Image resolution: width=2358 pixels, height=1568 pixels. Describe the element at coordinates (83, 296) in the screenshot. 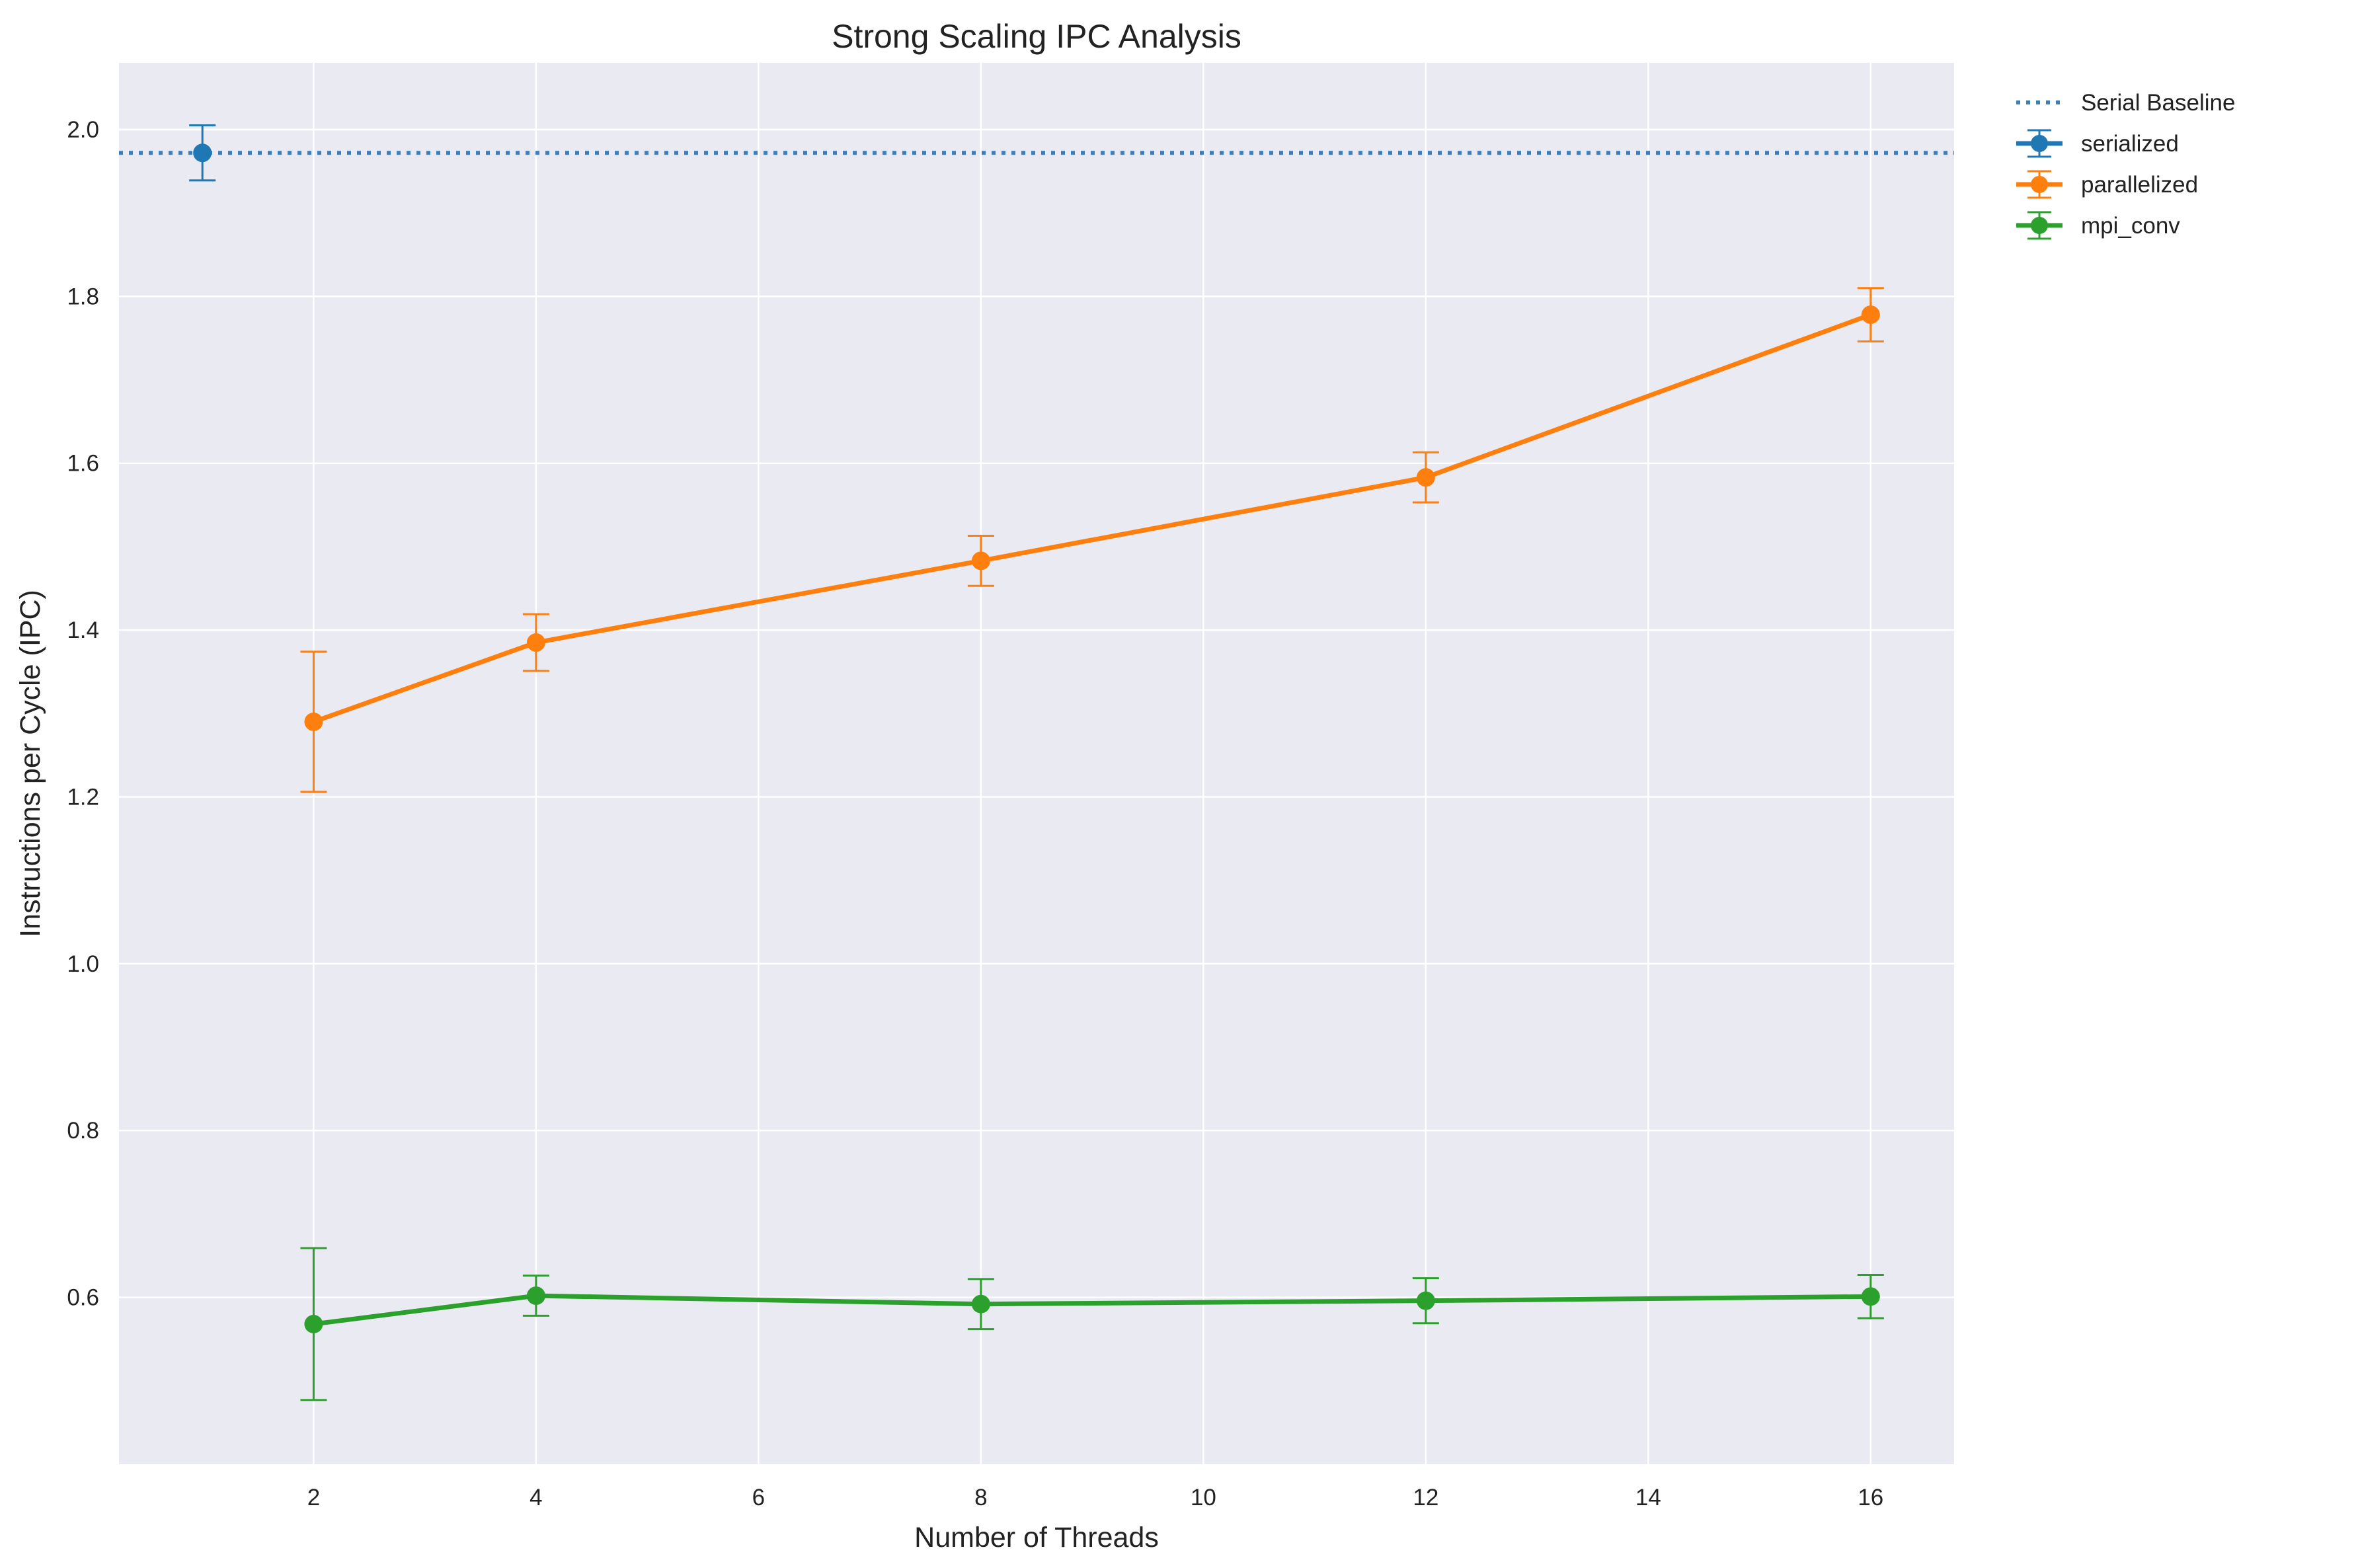

I see `y-tick-label: 1.8` at that location.